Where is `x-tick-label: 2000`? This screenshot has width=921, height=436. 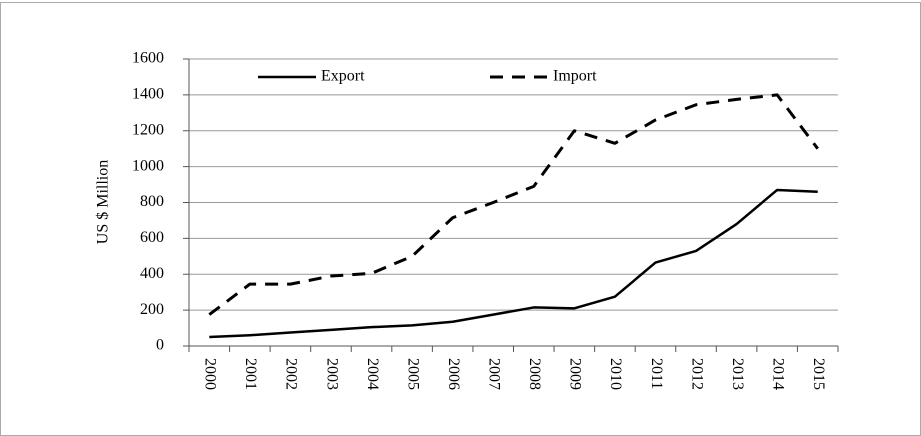 x-tick-label: 2000 is located at coordinates (210, 374).